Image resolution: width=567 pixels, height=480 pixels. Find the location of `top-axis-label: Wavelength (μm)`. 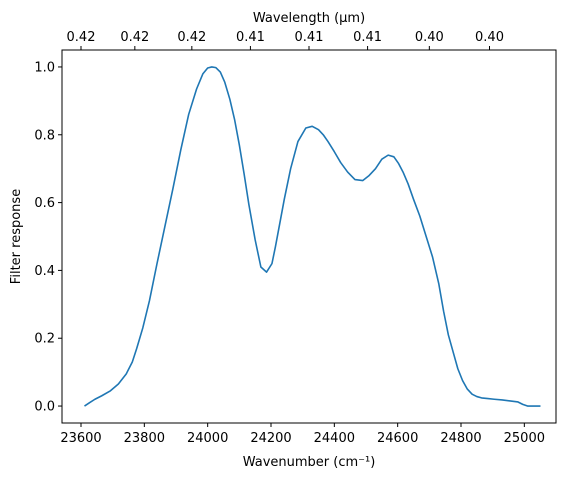

top-axis-label: Wavelength (μm) is located at coordinates (309, 18).